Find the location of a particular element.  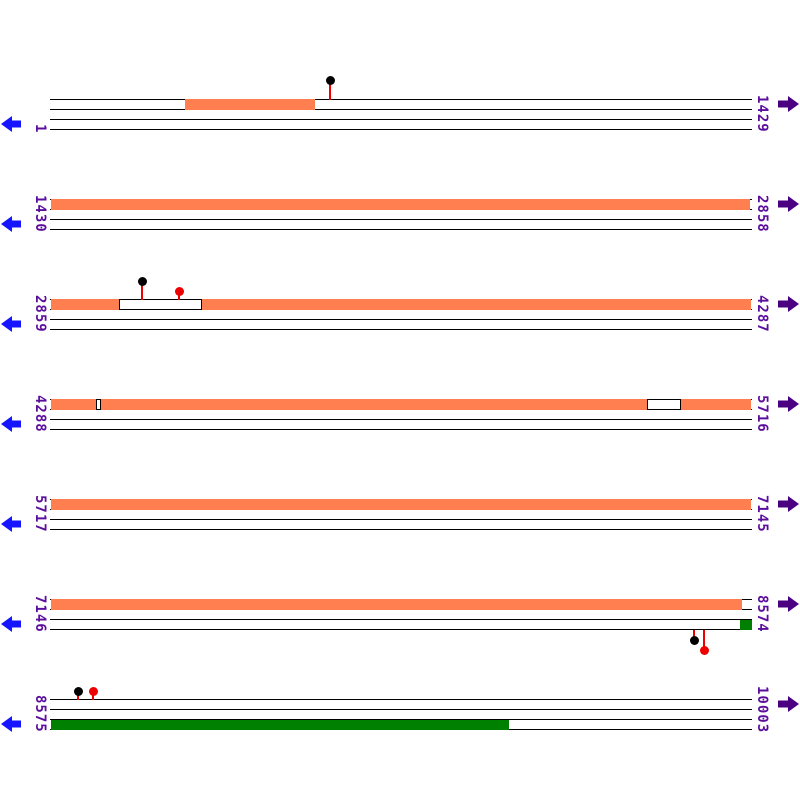

row-start-coordinate: 4288 is located at coordinates (40, 414).